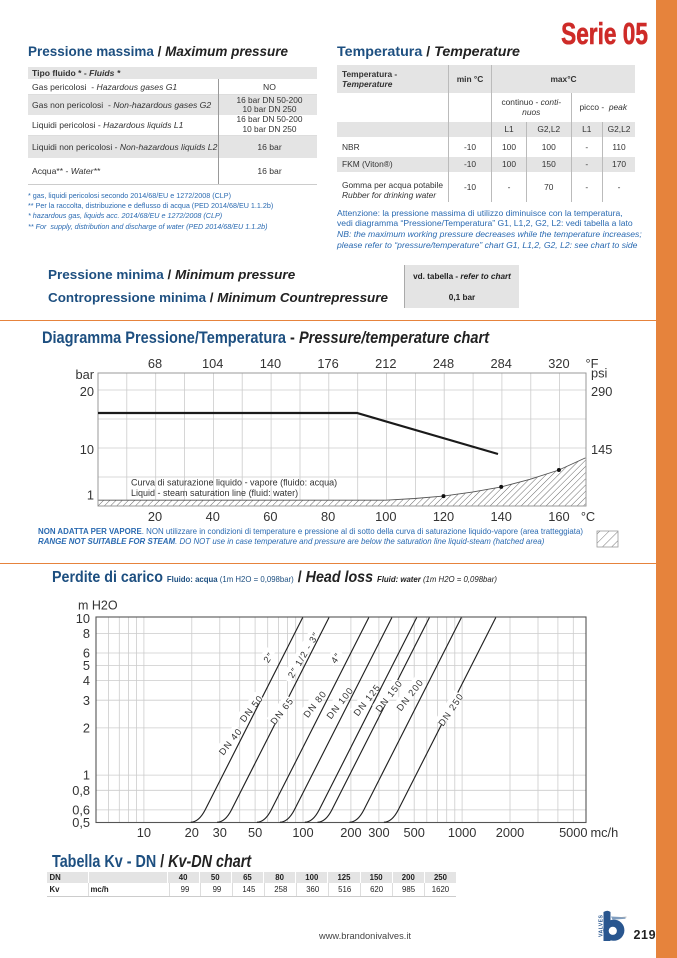 Image resolution: width=677 pixels, height=958 pixels. What do you see at coordinates (255, 832) in the screenshot?
I see `svg-text: 50` at bounding box center [255, 832].